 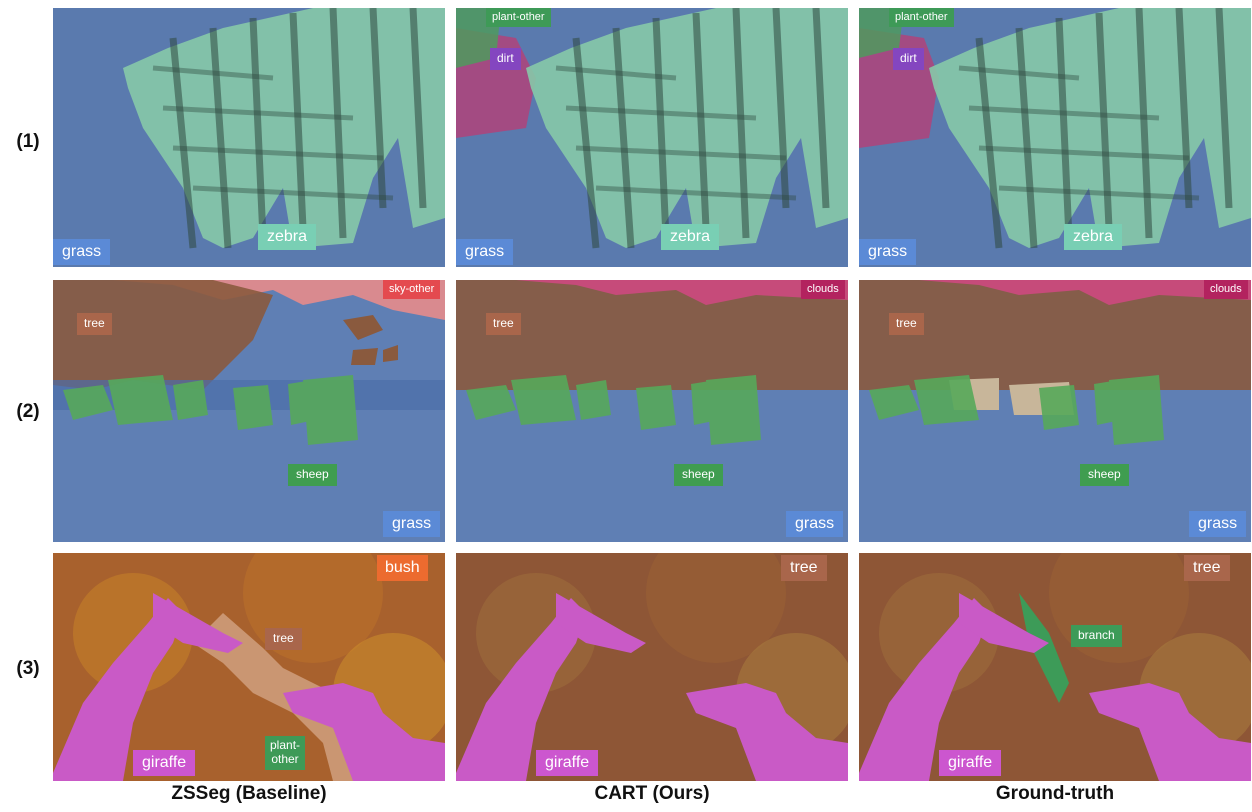 I want to click on zebra-gt-panel: plant-other dirt grass zebra, so click(x=1055, y=137).